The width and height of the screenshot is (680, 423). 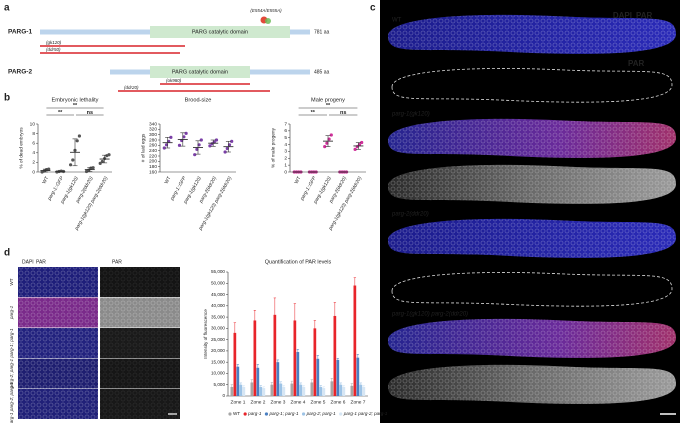 What do you see at coordinates (322, 32) in the screenshot?
I see `protein-length: 781 aa` at bounding box center [322, 32].